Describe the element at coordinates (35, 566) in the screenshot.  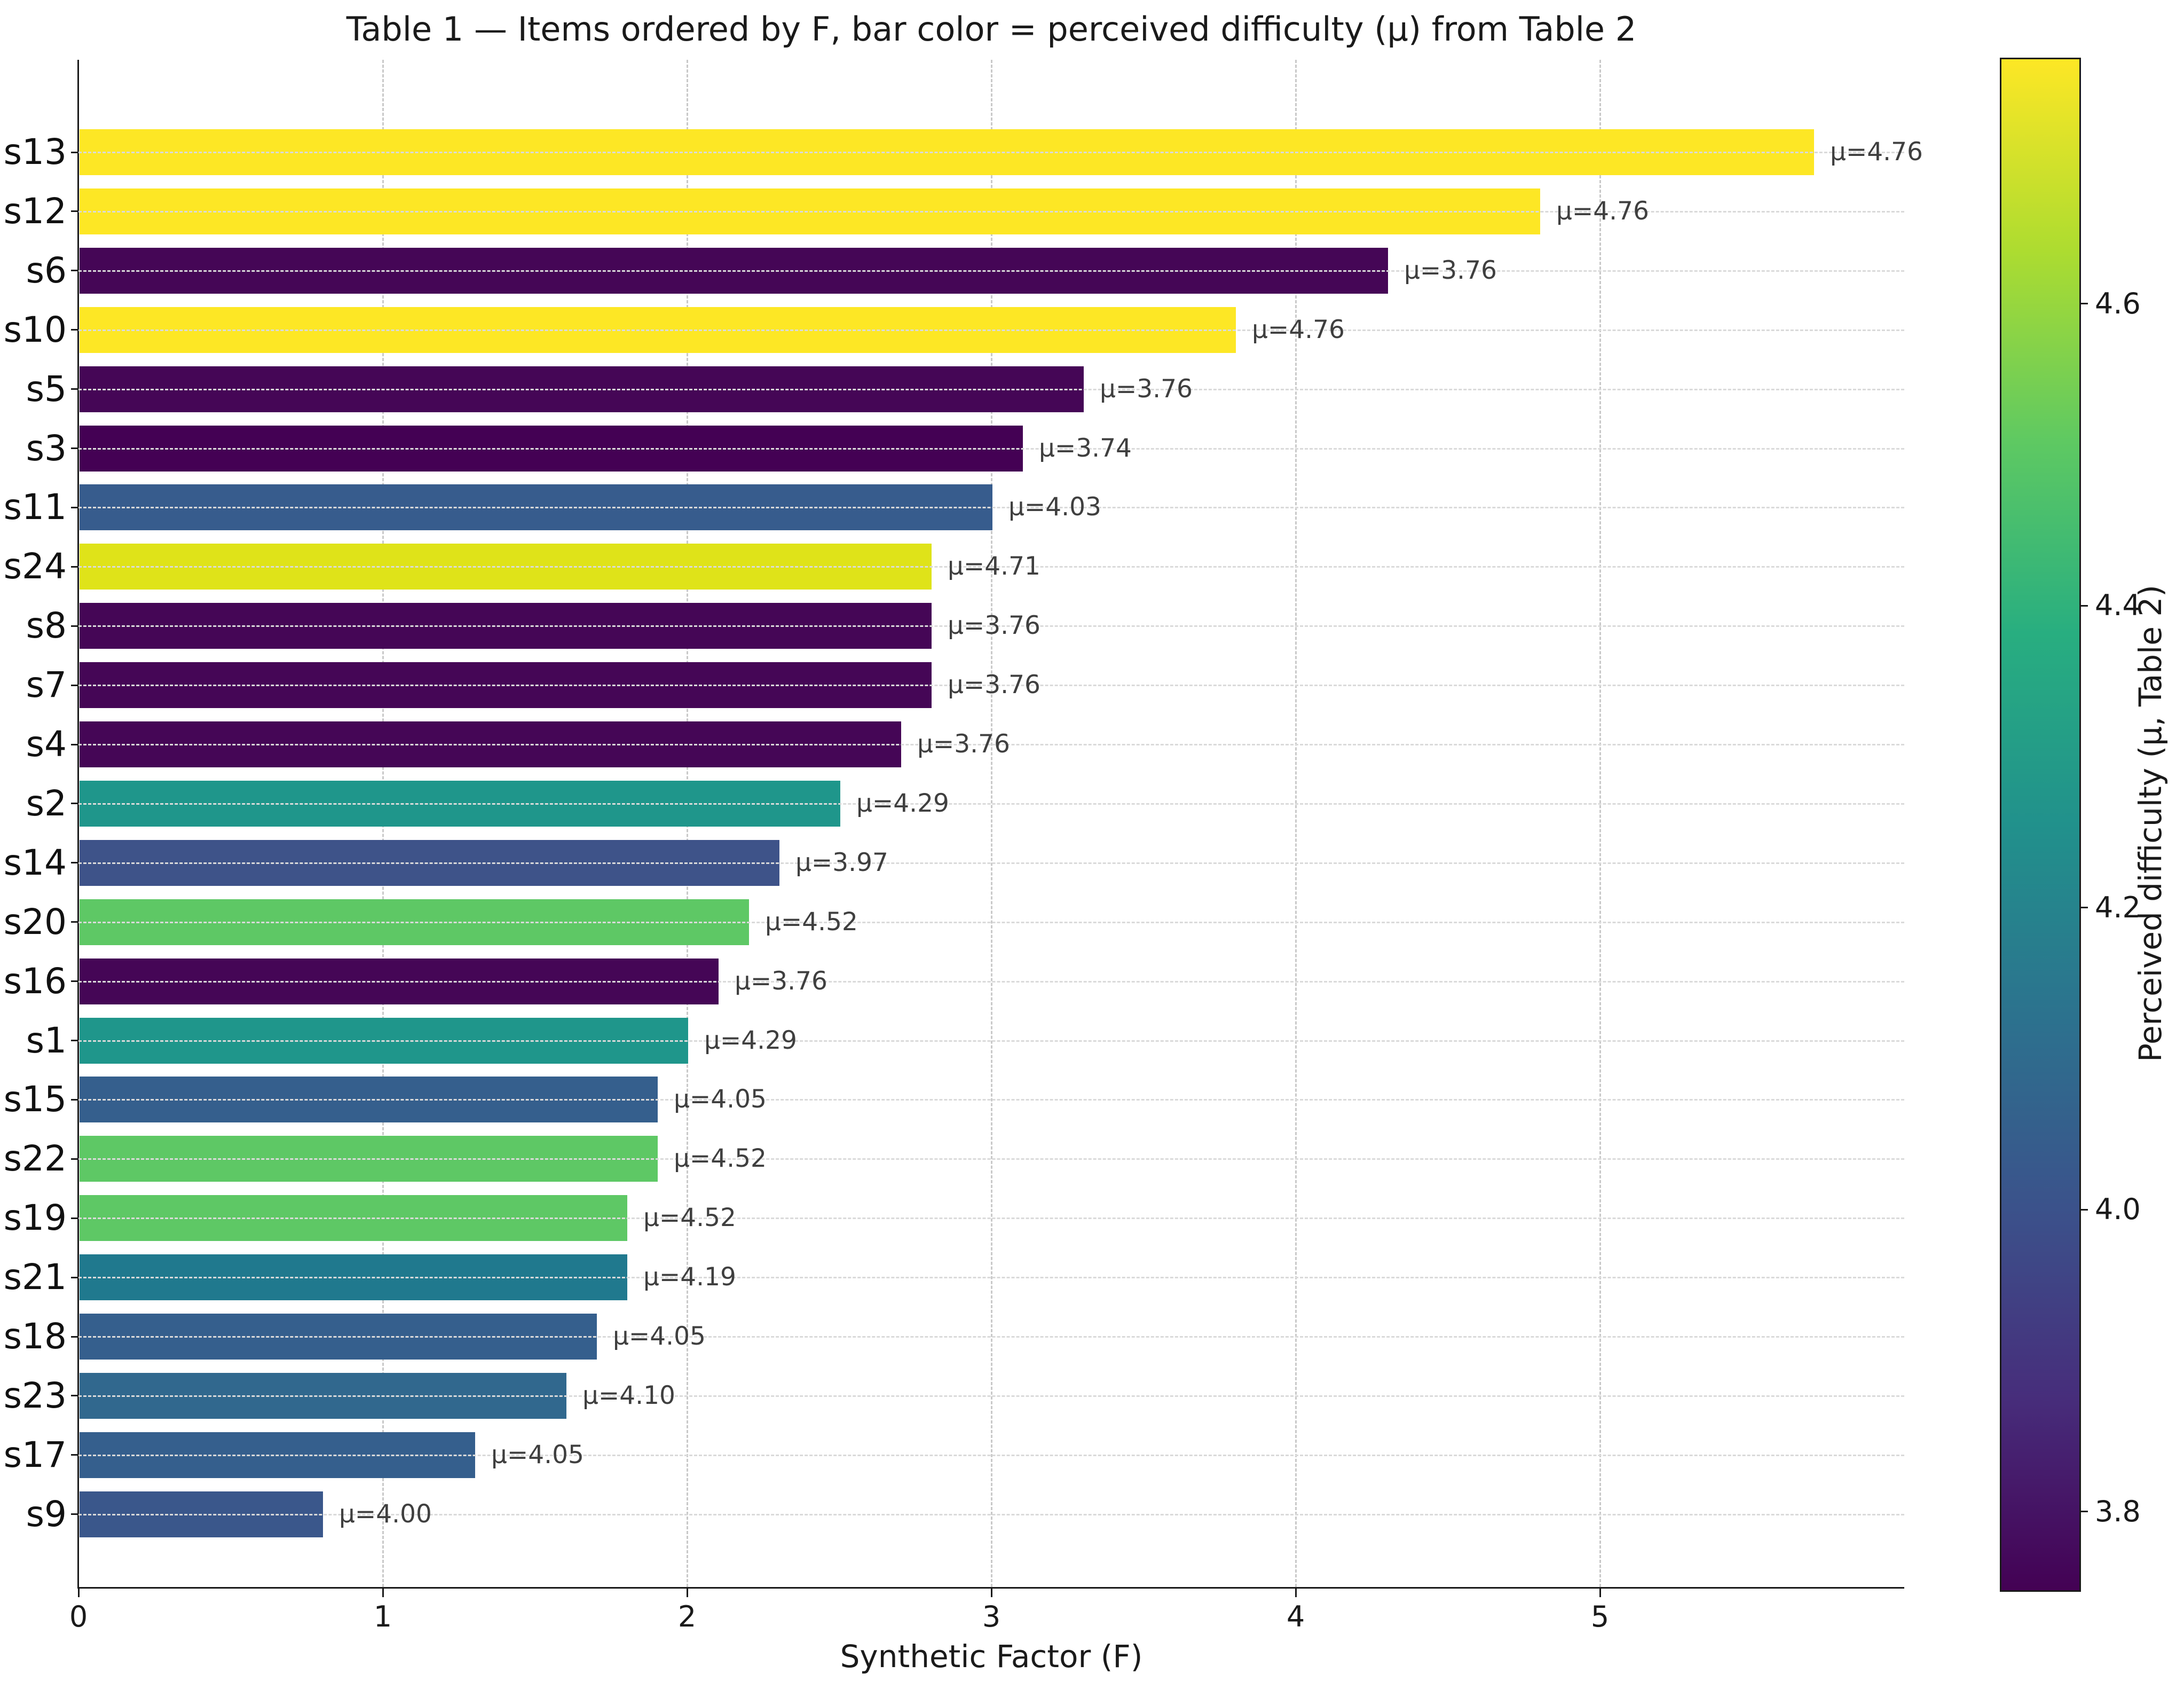
I see `y-tick-label-s24: s24` at that location.